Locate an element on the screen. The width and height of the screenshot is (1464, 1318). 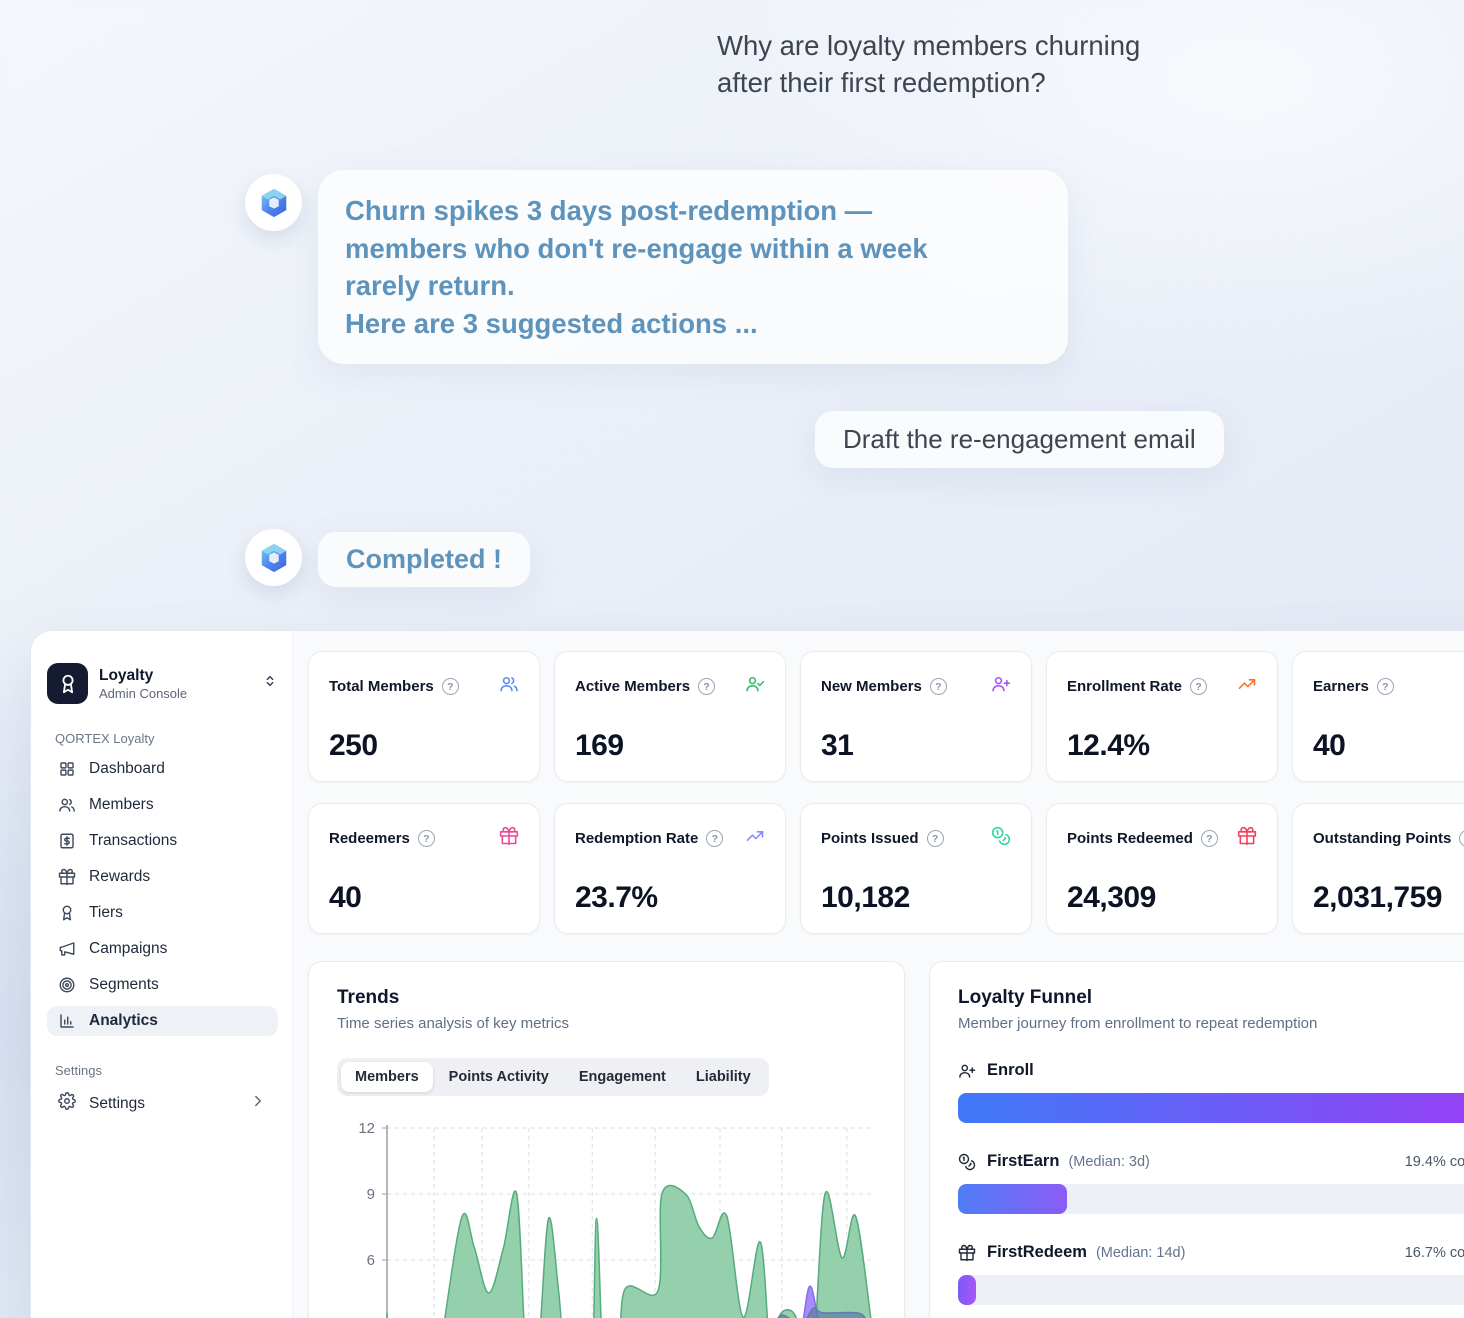
metric-card: New Members? 31 is located at coordinates (916, 716).